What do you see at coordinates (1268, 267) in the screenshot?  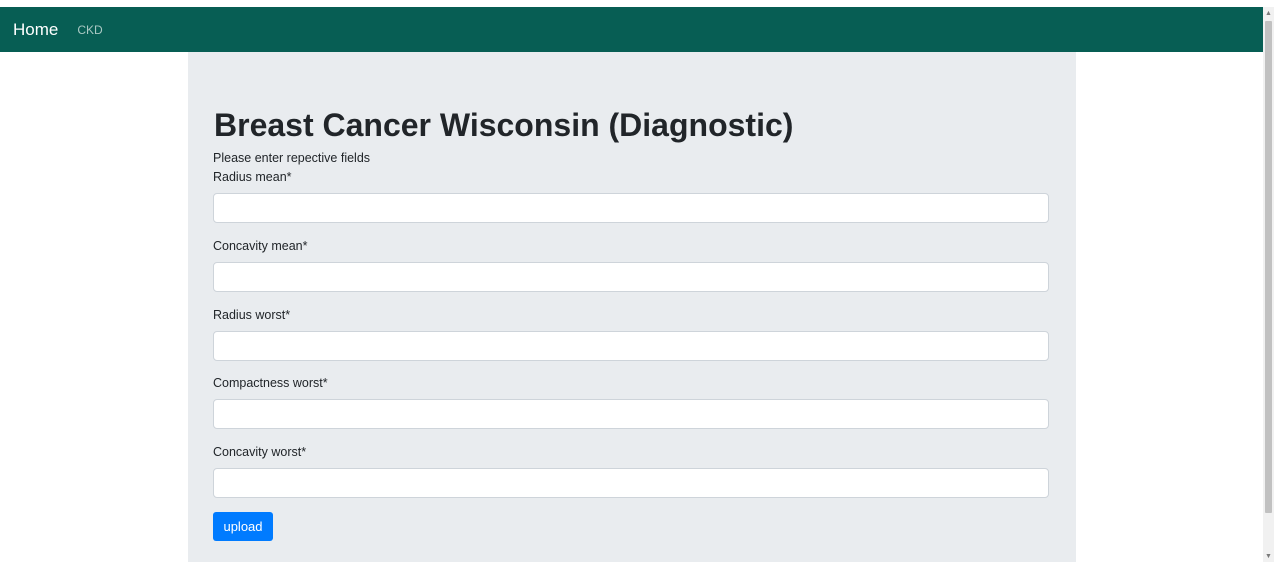 I see `scrollbar-thumb` at bounding box center [1268, 267].